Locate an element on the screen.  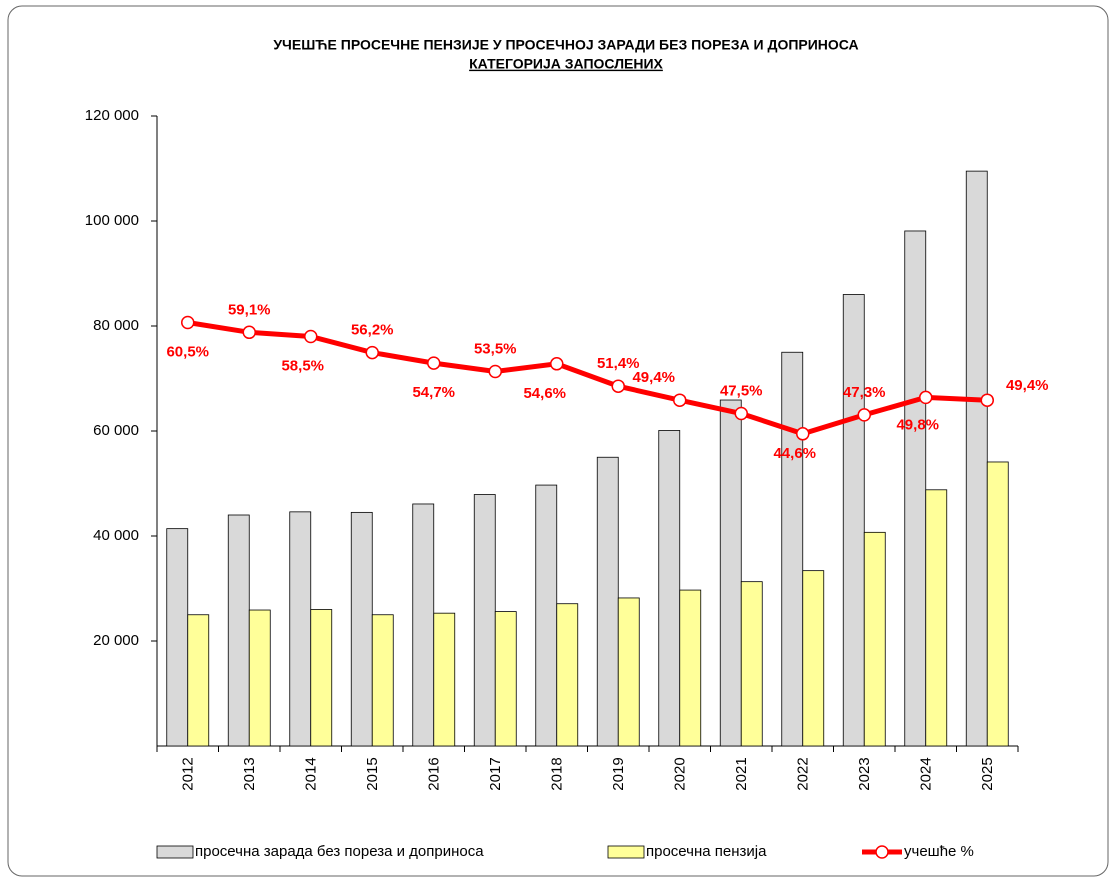
x-tick-label: 2024 is located at coordinates (926, 773).